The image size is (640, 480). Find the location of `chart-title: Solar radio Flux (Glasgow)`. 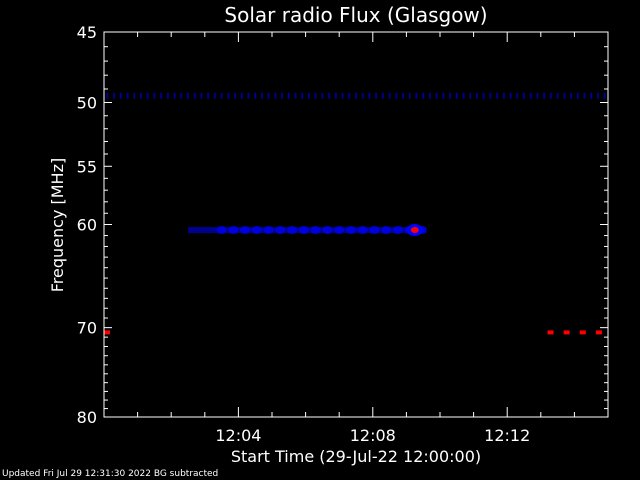

chart-title: Solar radio Flux (Glasgow) is located at coordinates (355, 15).